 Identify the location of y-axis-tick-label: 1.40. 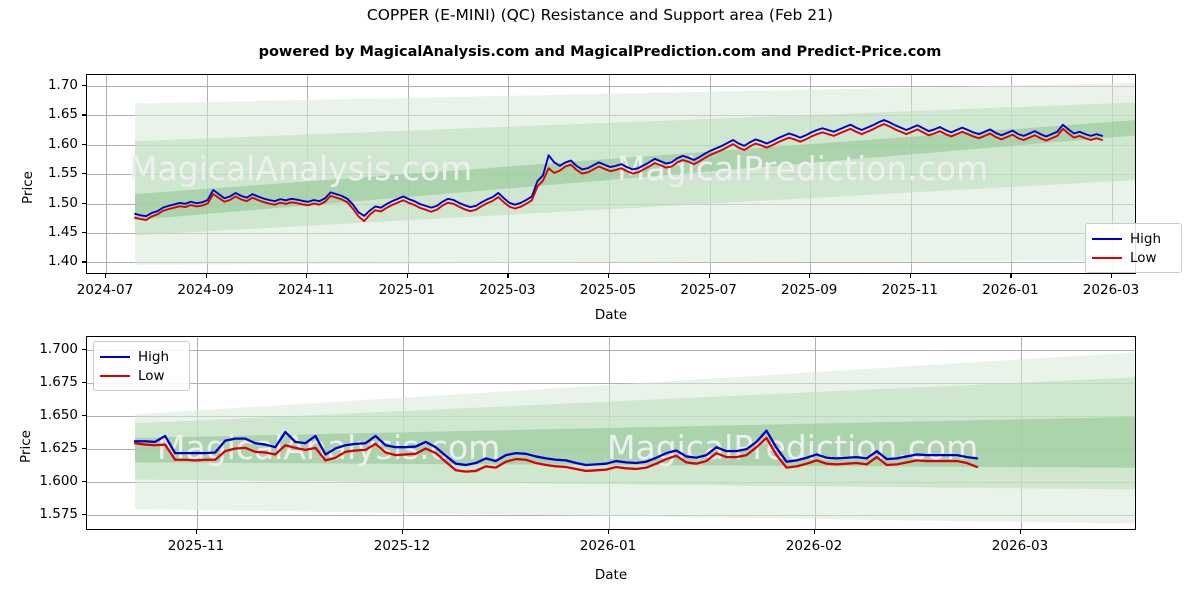
(62, 261).